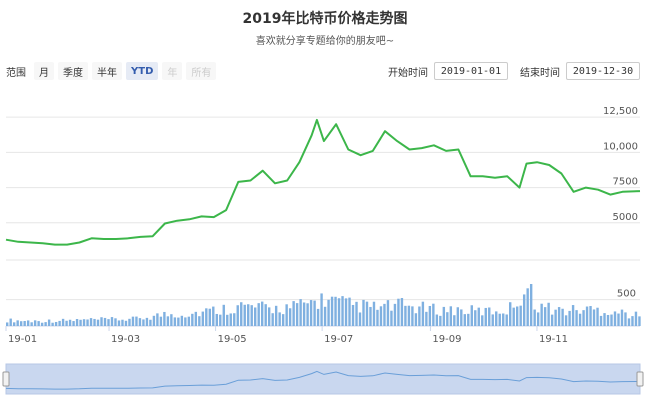 The height and width of the screenshot is (409, 650). What do you see at coordinates (44, 71) in the screenshot?
I see `range-button-month: 月` at bounding box center [44, 71].